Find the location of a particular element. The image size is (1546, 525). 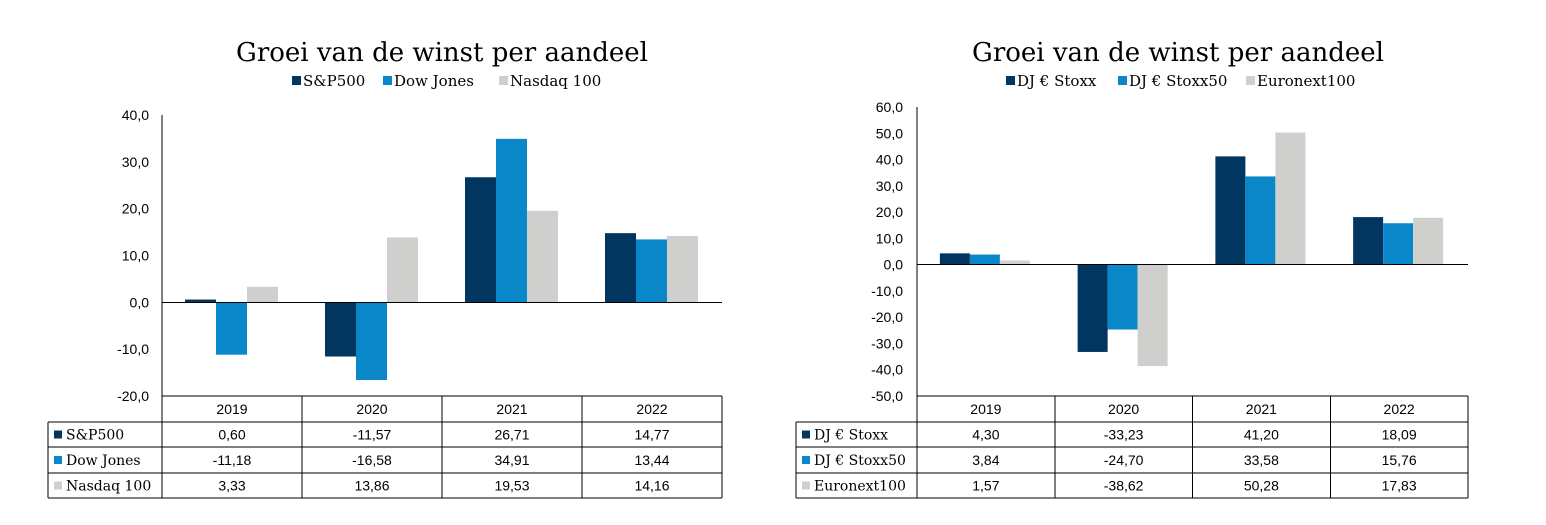

y-tick-label: -30,0 is located at coordinates (887, 343).